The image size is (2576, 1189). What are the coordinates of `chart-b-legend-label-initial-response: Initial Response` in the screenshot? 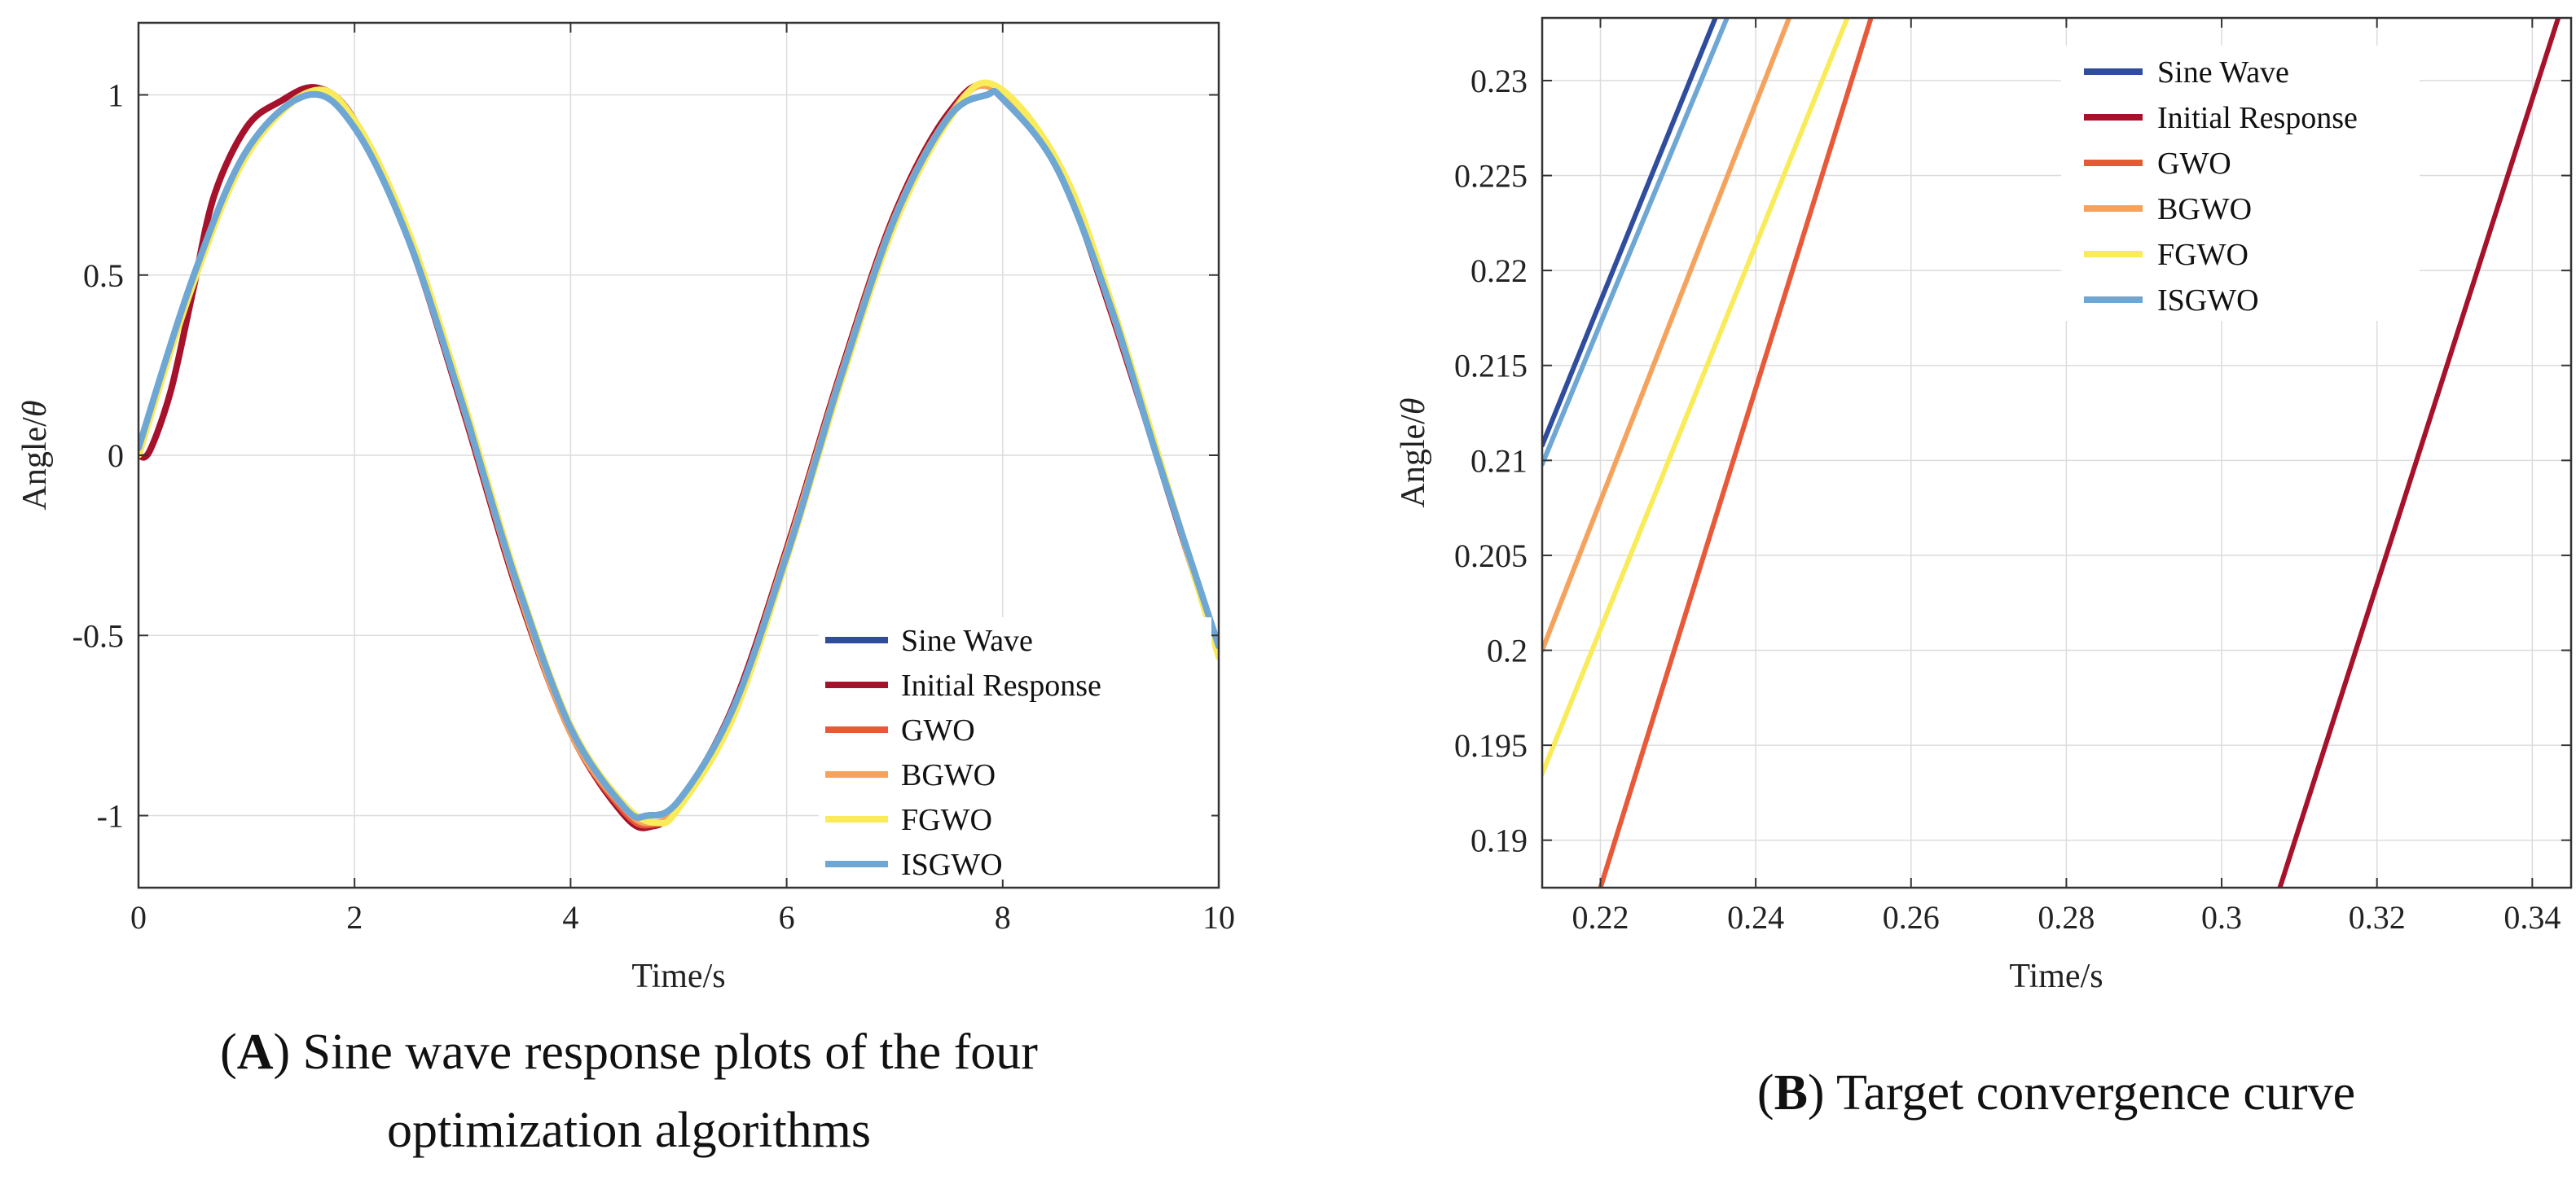 It's located at (2257, 118).